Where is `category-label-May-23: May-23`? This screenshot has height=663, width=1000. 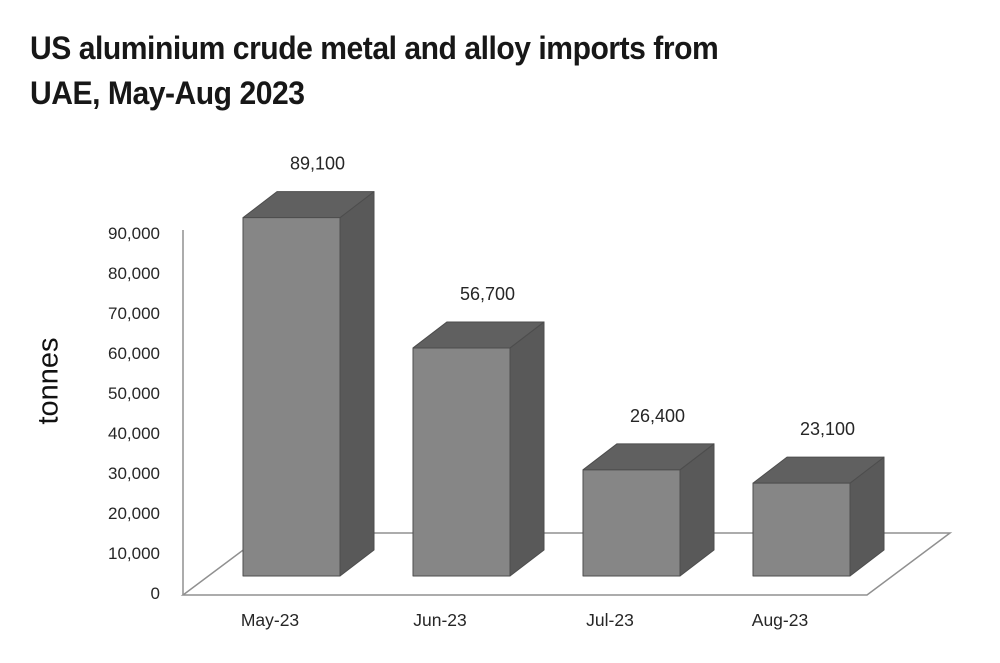
category-label-May-23: May-23 is located at coordinates (270, 620).